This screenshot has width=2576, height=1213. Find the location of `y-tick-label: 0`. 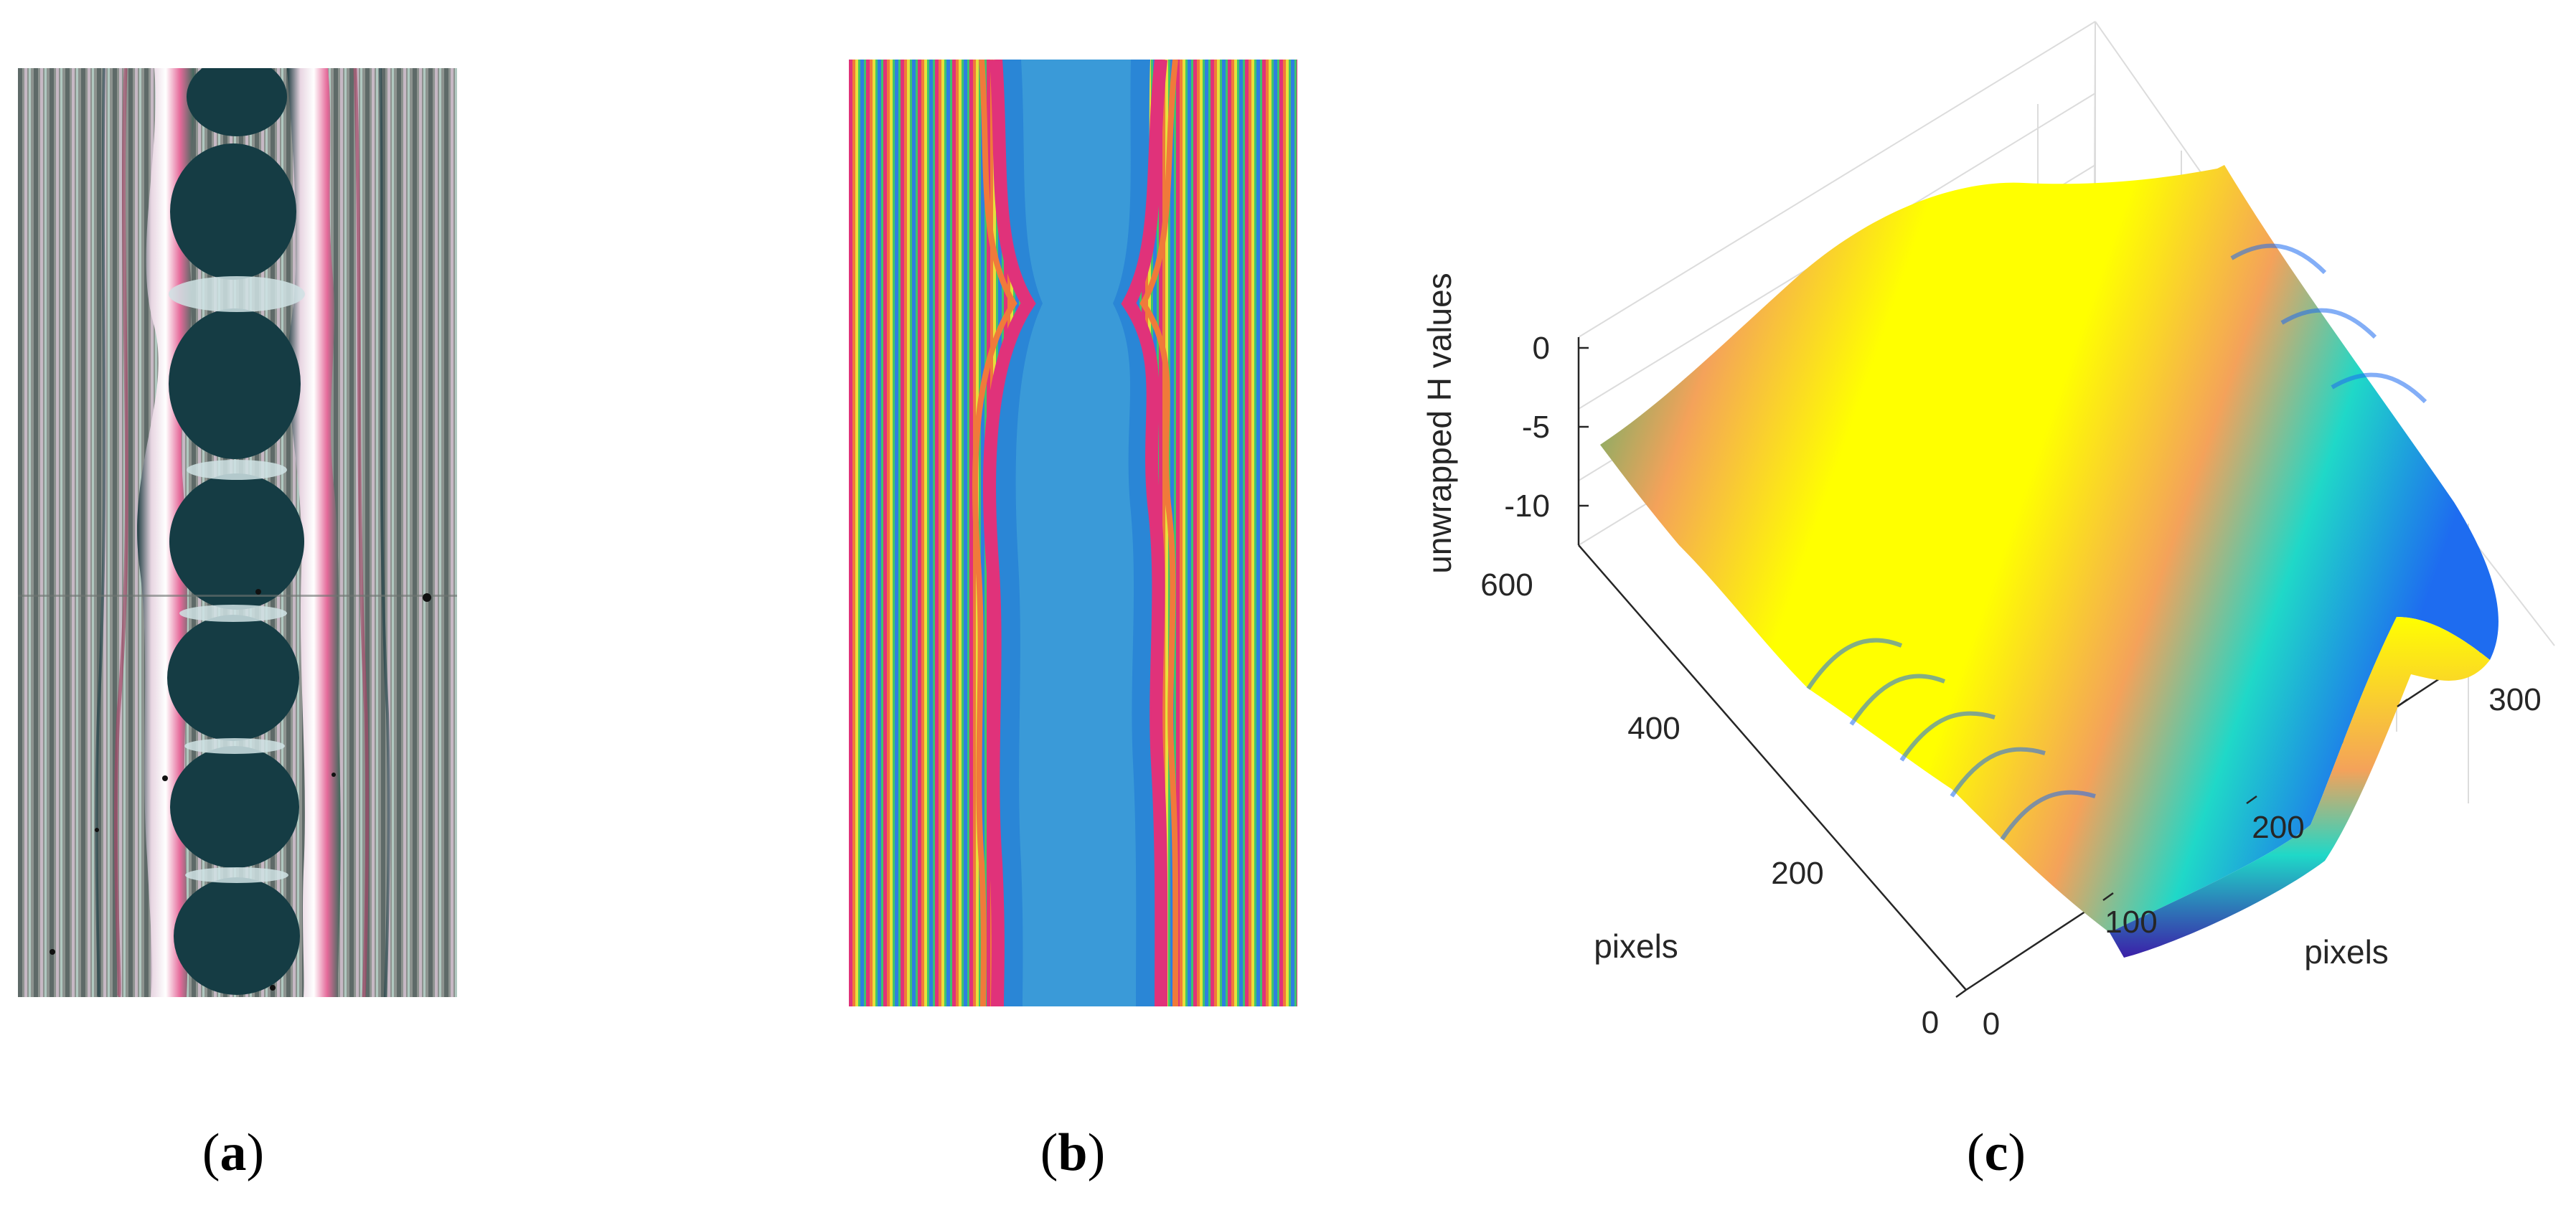

y-tick-label: 0 is located at coordinates (1930, 1022).